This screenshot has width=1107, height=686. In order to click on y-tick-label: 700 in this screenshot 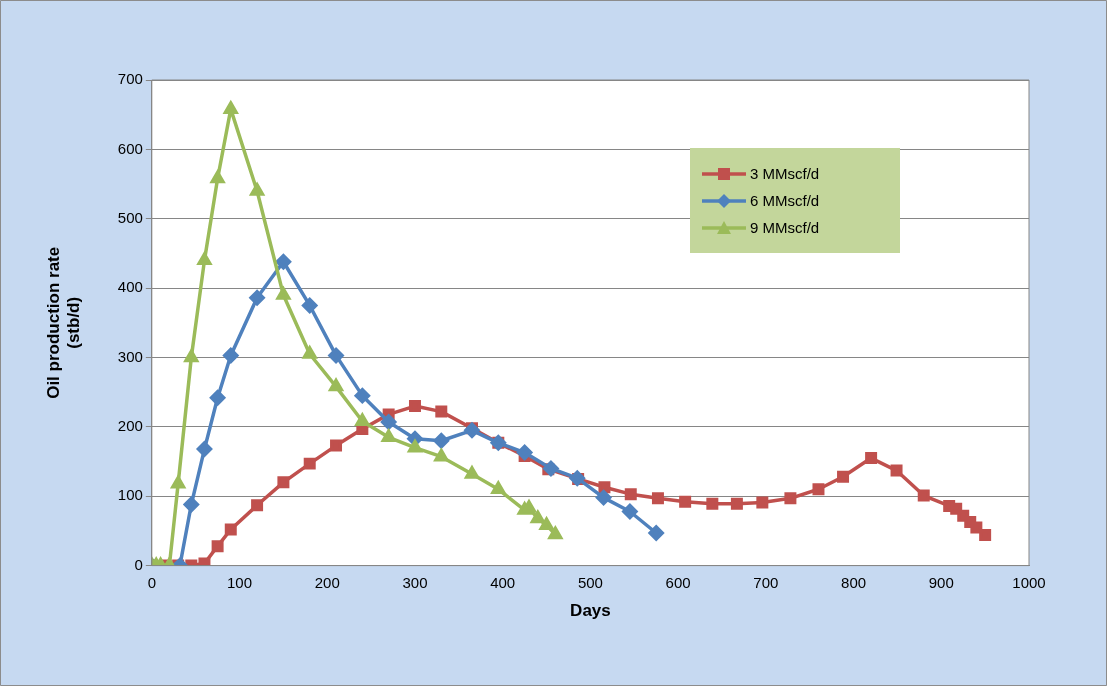, I will do `click(130, 79)`.